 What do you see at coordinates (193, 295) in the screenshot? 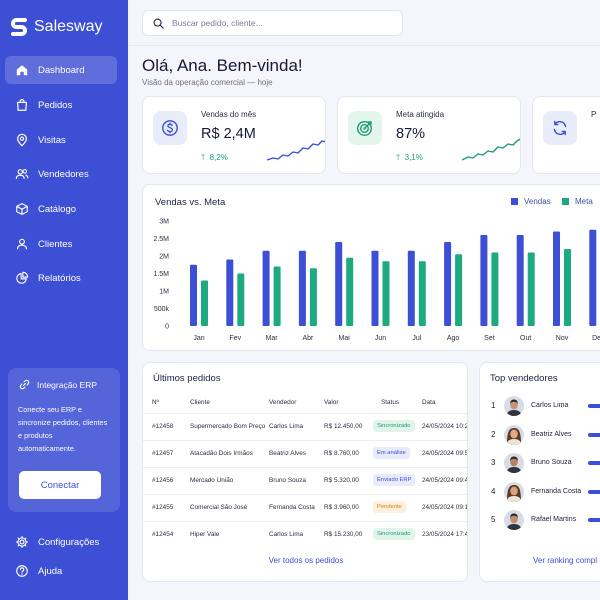
I see `bar-vendas-jan` at bounding box center [193, 295].